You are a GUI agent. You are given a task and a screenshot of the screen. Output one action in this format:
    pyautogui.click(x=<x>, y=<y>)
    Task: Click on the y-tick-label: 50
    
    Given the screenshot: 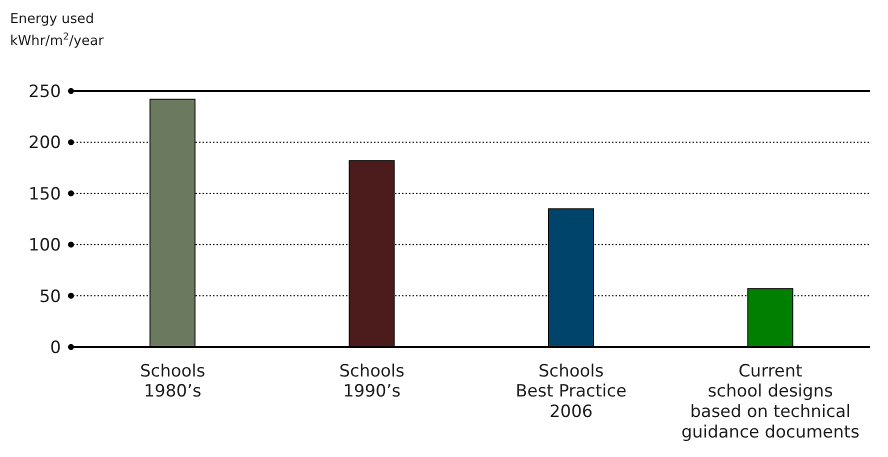 What is the action you would take?
    pyautogui.click(x=50, y=296)
    